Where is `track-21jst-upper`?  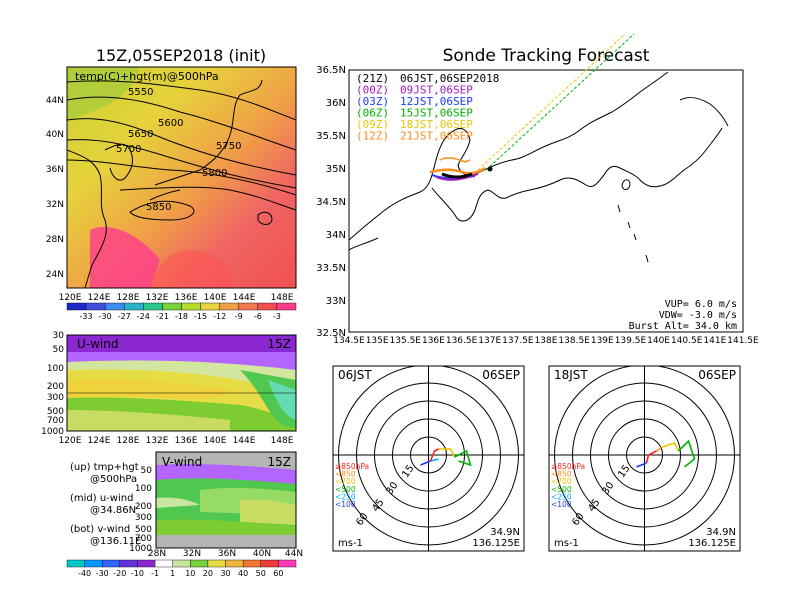
track-21jst-upper is located at coordinates (455, 160).